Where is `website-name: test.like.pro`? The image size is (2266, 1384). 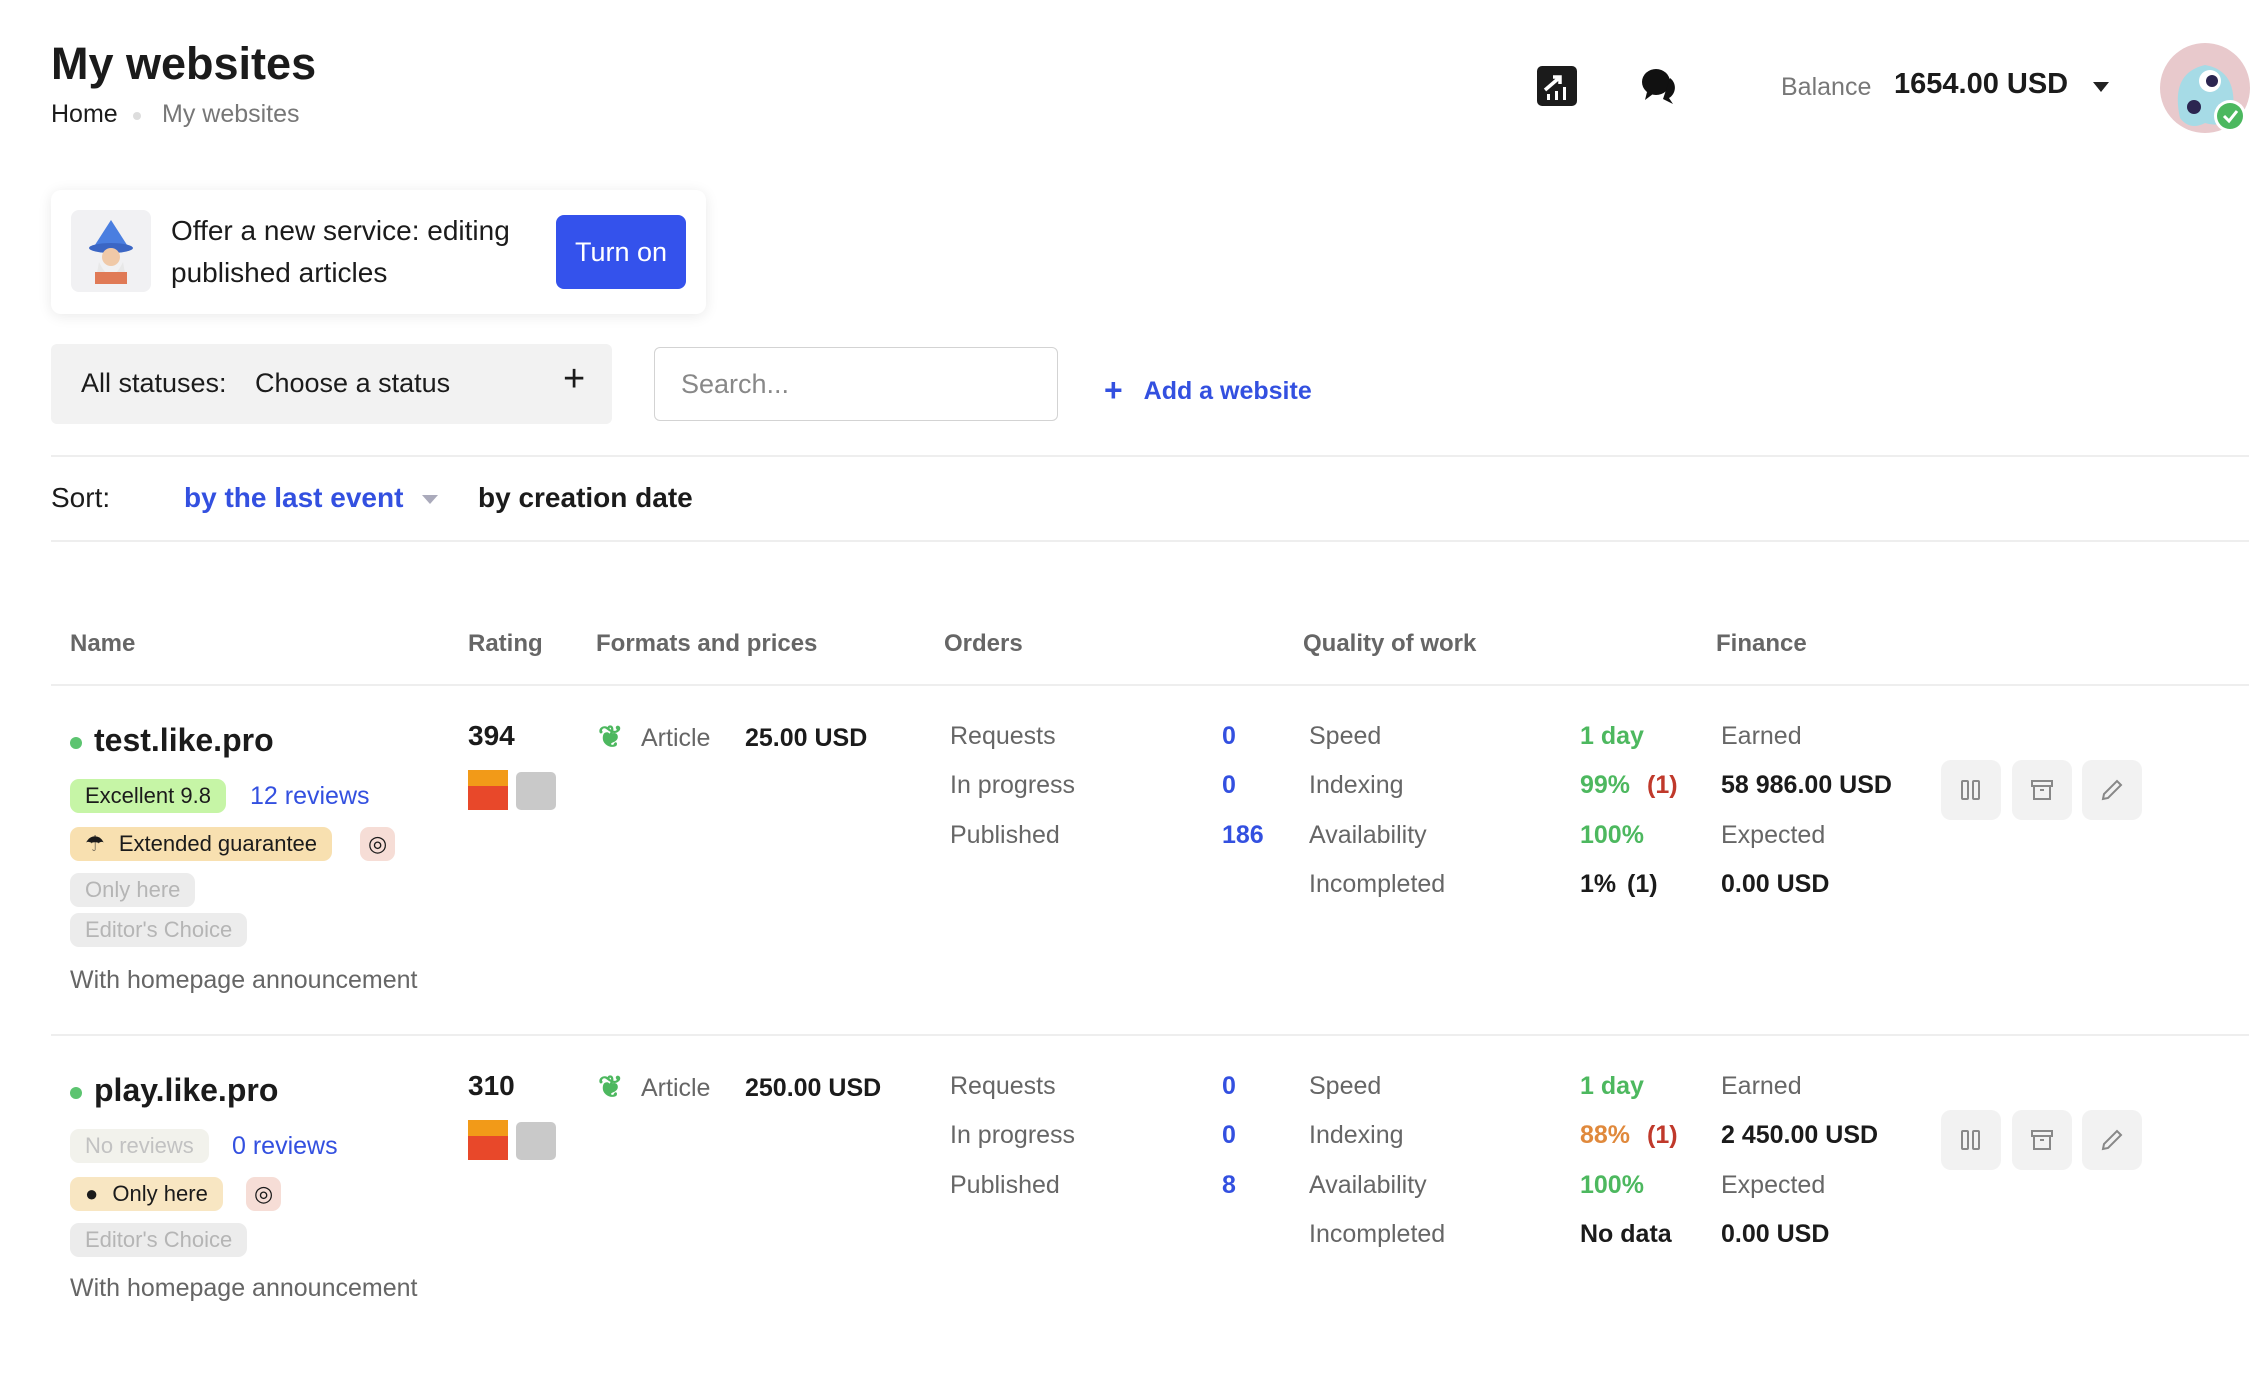
website-name: test.like.pro is located at coordinates (184, 740).